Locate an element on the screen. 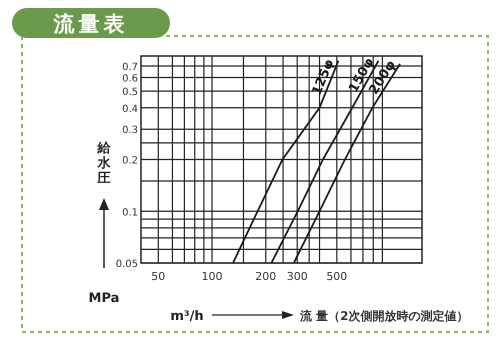  y-tick-label: 0.4 is located at coordinates (130, 109).